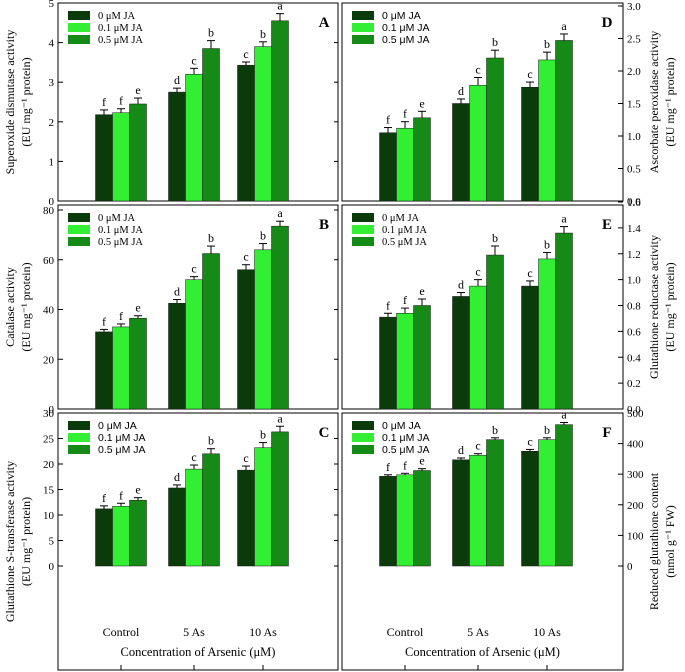 This screenshot has height=672, width=685. Describe the element at coordinates (634, 40) in the screenshot. I see `y-tick-label: 2.5` at that location.